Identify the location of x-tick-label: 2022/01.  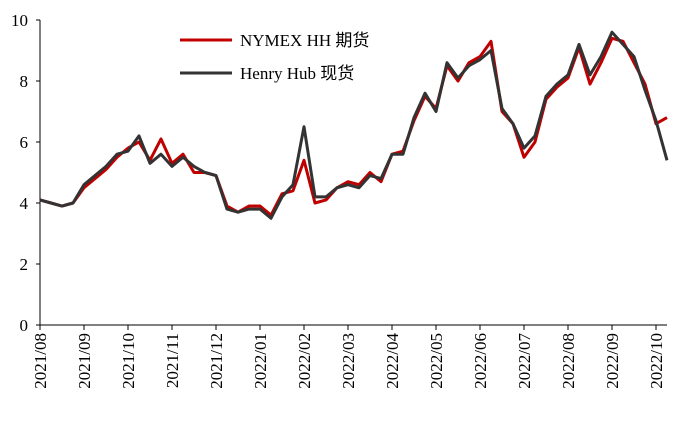
(260, 361).